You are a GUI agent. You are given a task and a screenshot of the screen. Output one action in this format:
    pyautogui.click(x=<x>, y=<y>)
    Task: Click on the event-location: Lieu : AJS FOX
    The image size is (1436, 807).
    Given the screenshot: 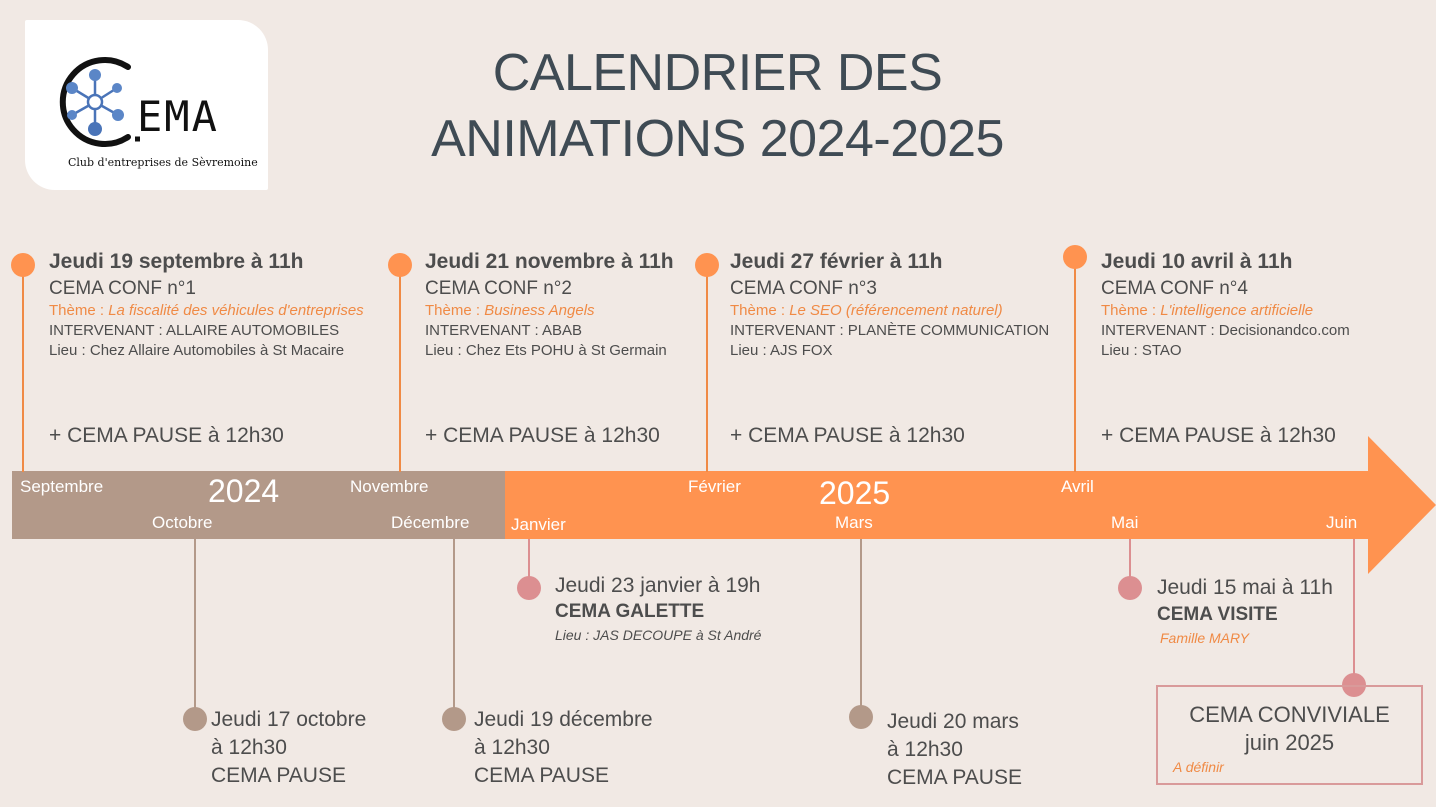 What is the action you would take?
    pyautogui.click(x=781, y=350)
    